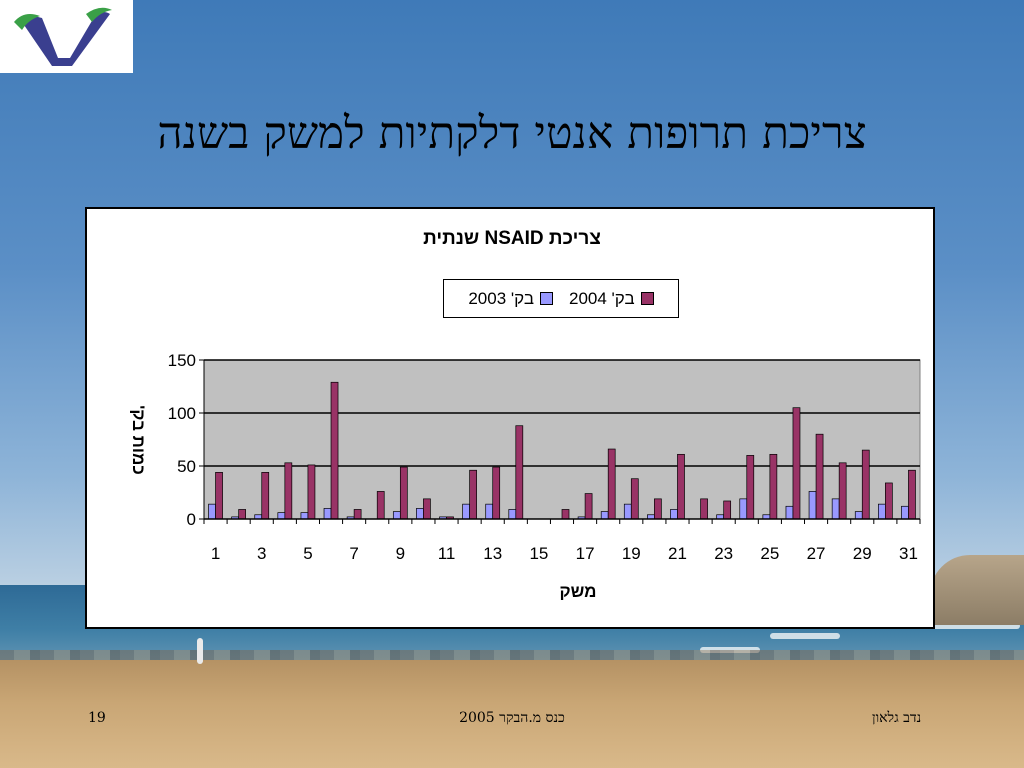  I want to click on legend-swatch-2004, so click(647, 298).